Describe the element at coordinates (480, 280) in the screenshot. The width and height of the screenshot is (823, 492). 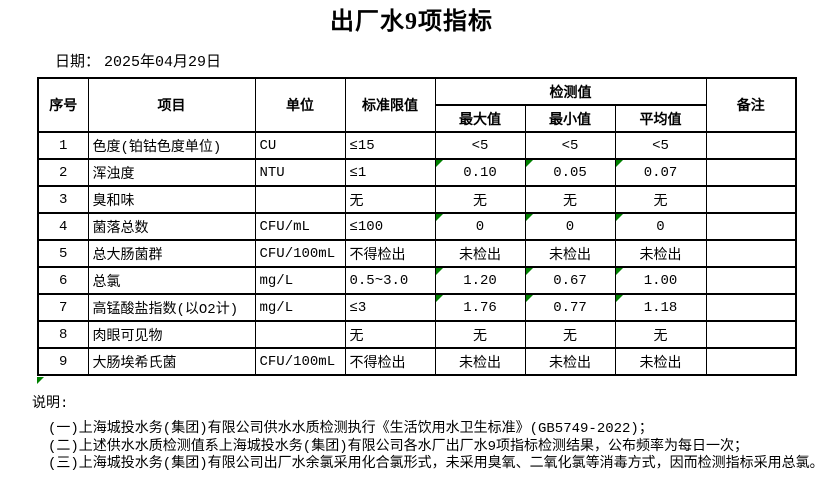
I see `cell-max: 1.20` at that location.